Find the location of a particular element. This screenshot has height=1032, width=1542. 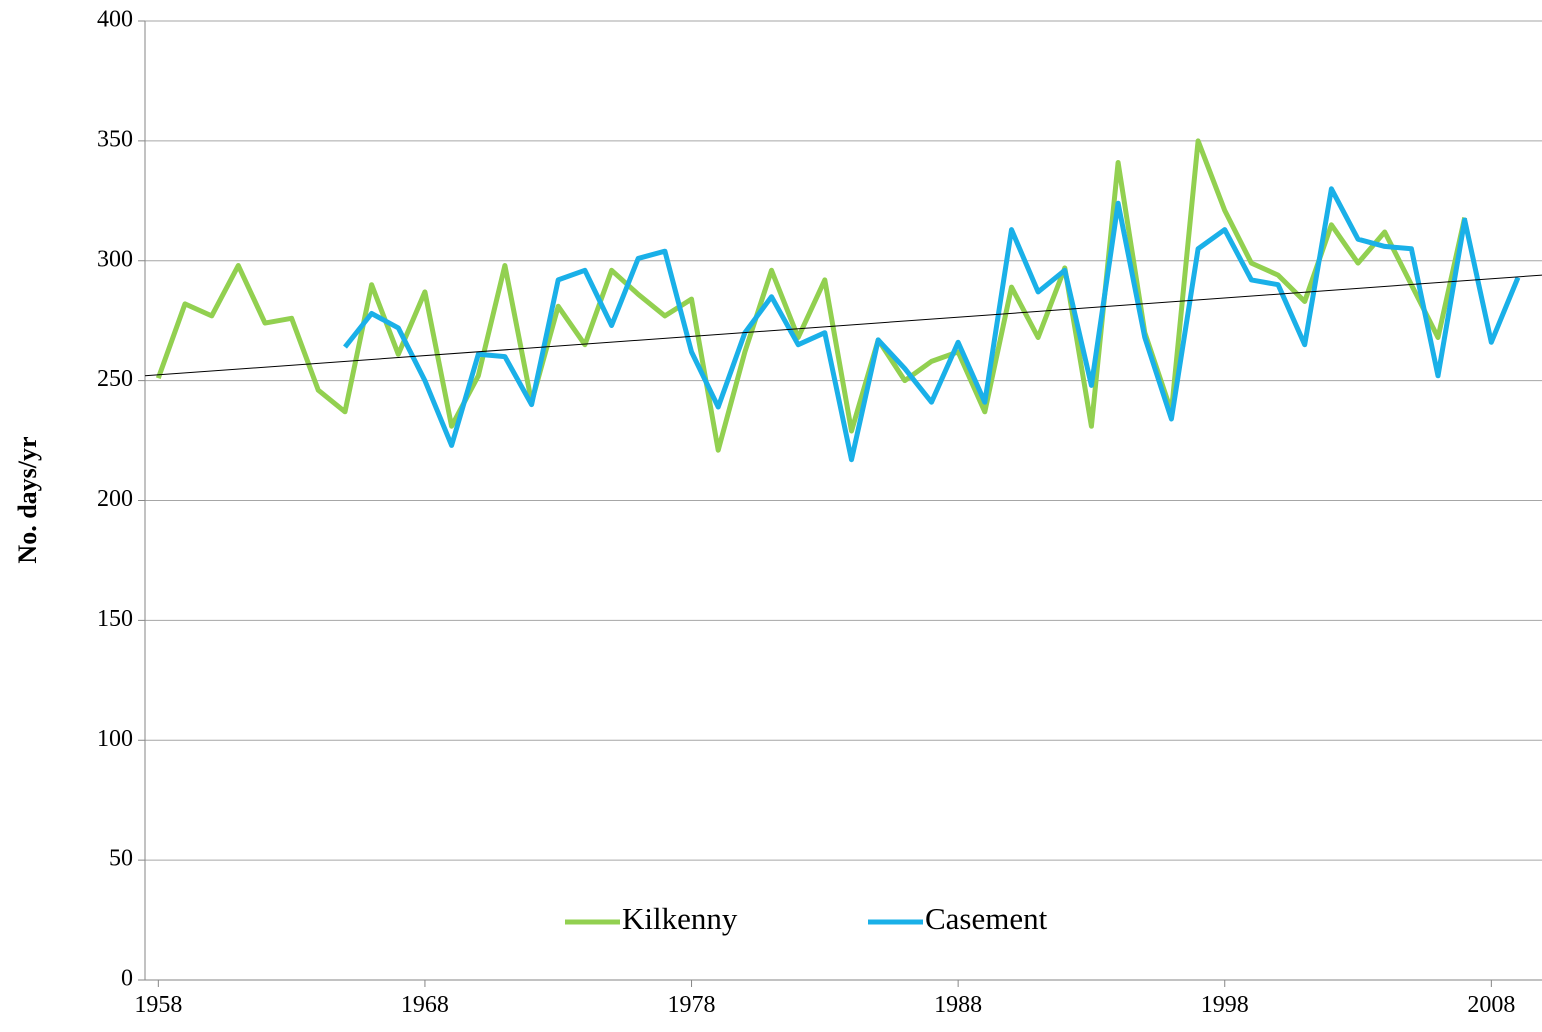

y-tick-label: 300 is located at coordinates (115, 259).